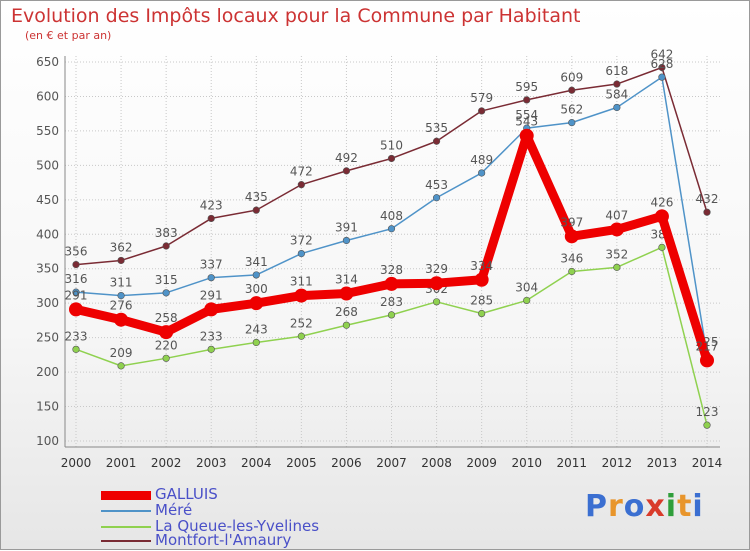 The width and height of the screenshot is (750, 551). Describe the element at coordinates (634, 506) in the screenshot. I see `logo-letter: o` at that location.